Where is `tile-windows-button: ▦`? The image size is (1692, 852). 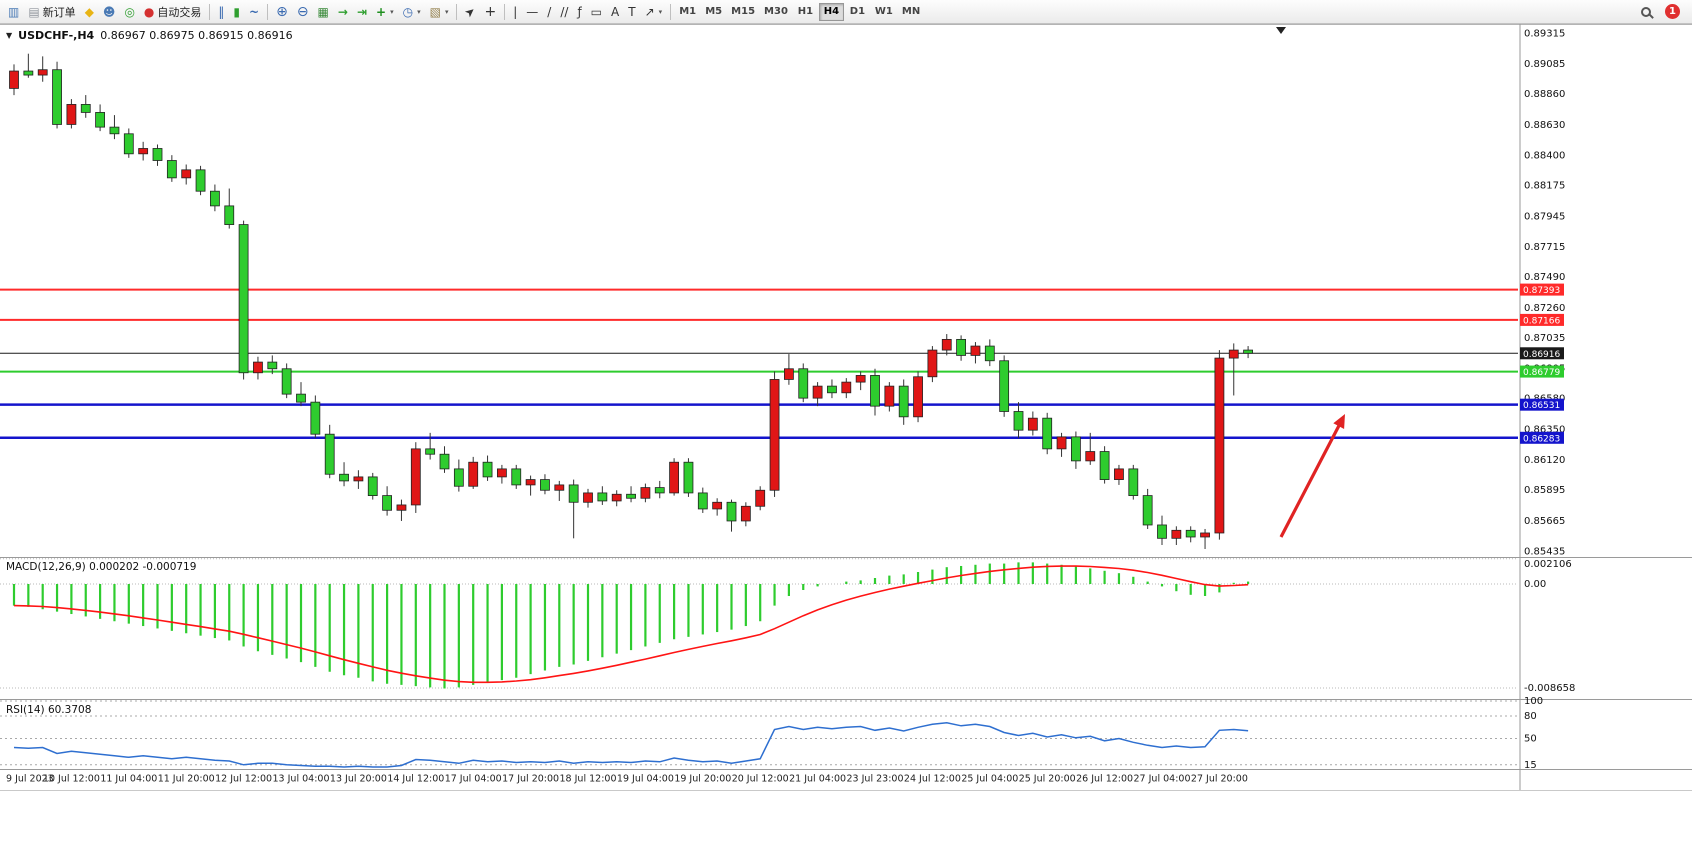
tile-windows-button: ▦ is located at coordinates (323, 12).